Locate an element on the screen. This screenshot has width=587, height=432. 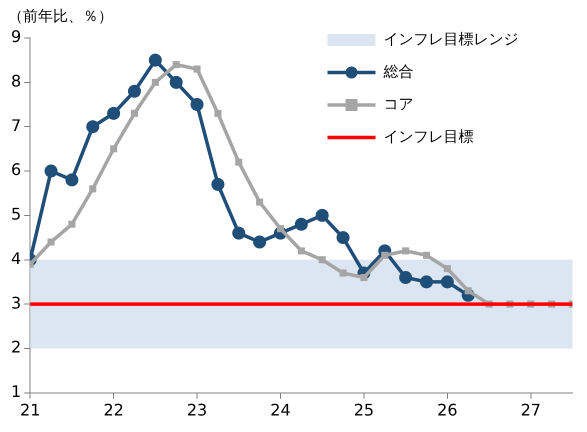
x-tick-label: 25 is located at coordinates (364, 410).